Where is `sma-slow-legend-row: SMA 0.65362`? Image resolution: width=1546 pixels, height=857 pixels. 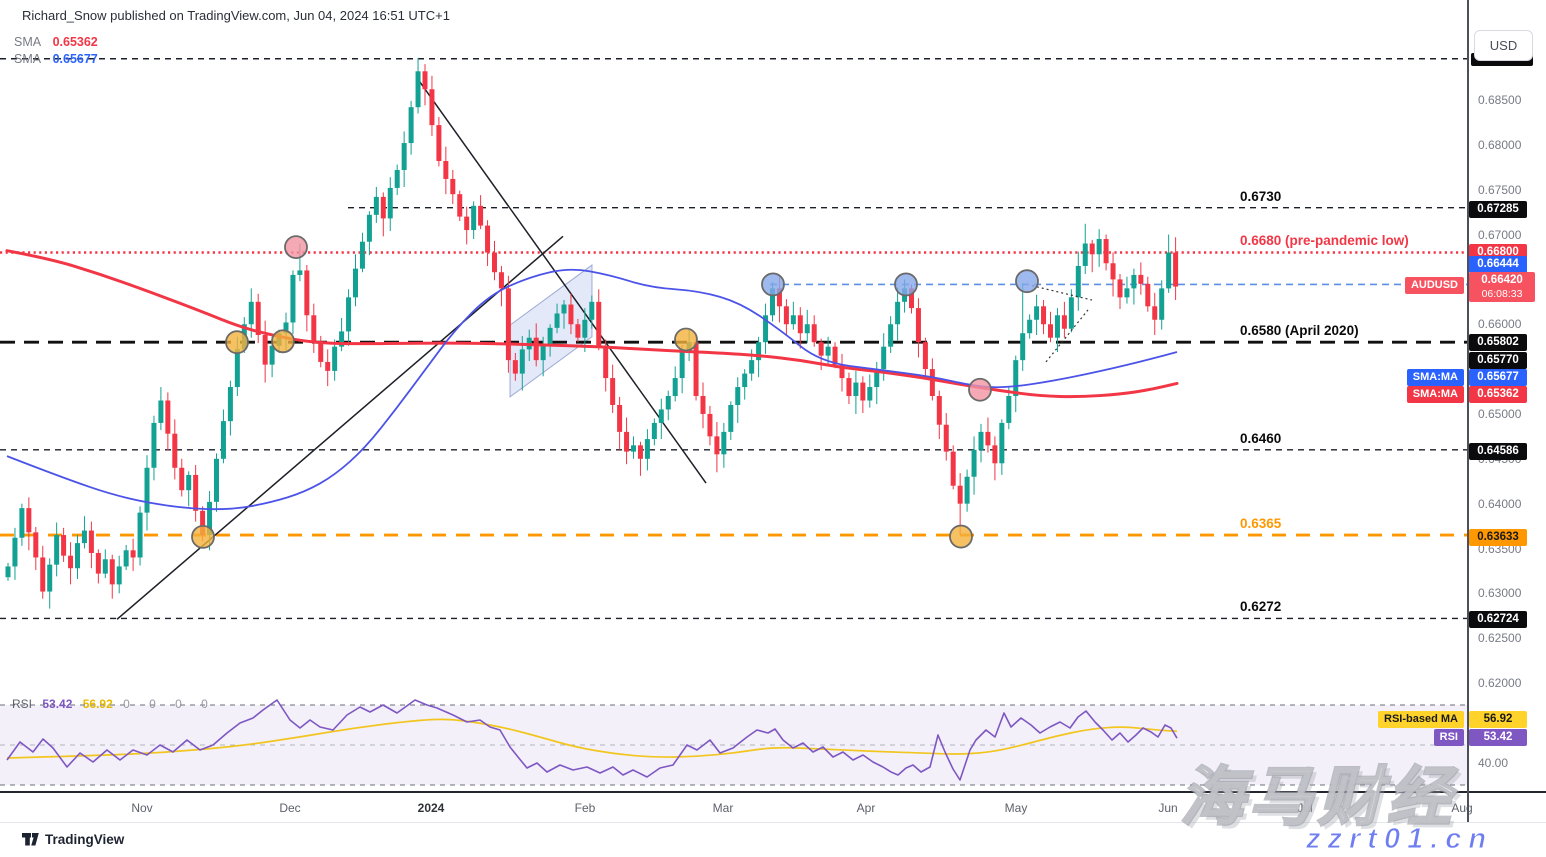
sma-slow-legend-row: SMA 0.65362 is located at coordinates (56, 42).